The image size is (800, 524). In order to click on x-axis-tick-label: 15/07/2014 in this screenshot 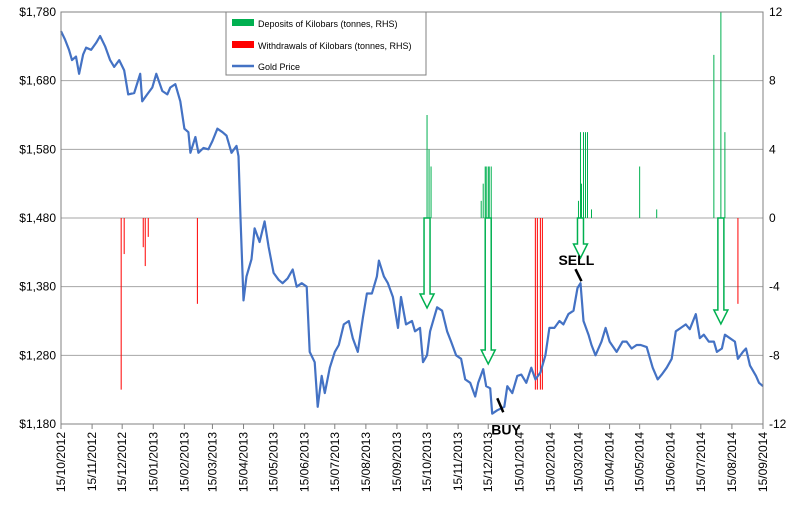, I will do `click(701, 462)`.